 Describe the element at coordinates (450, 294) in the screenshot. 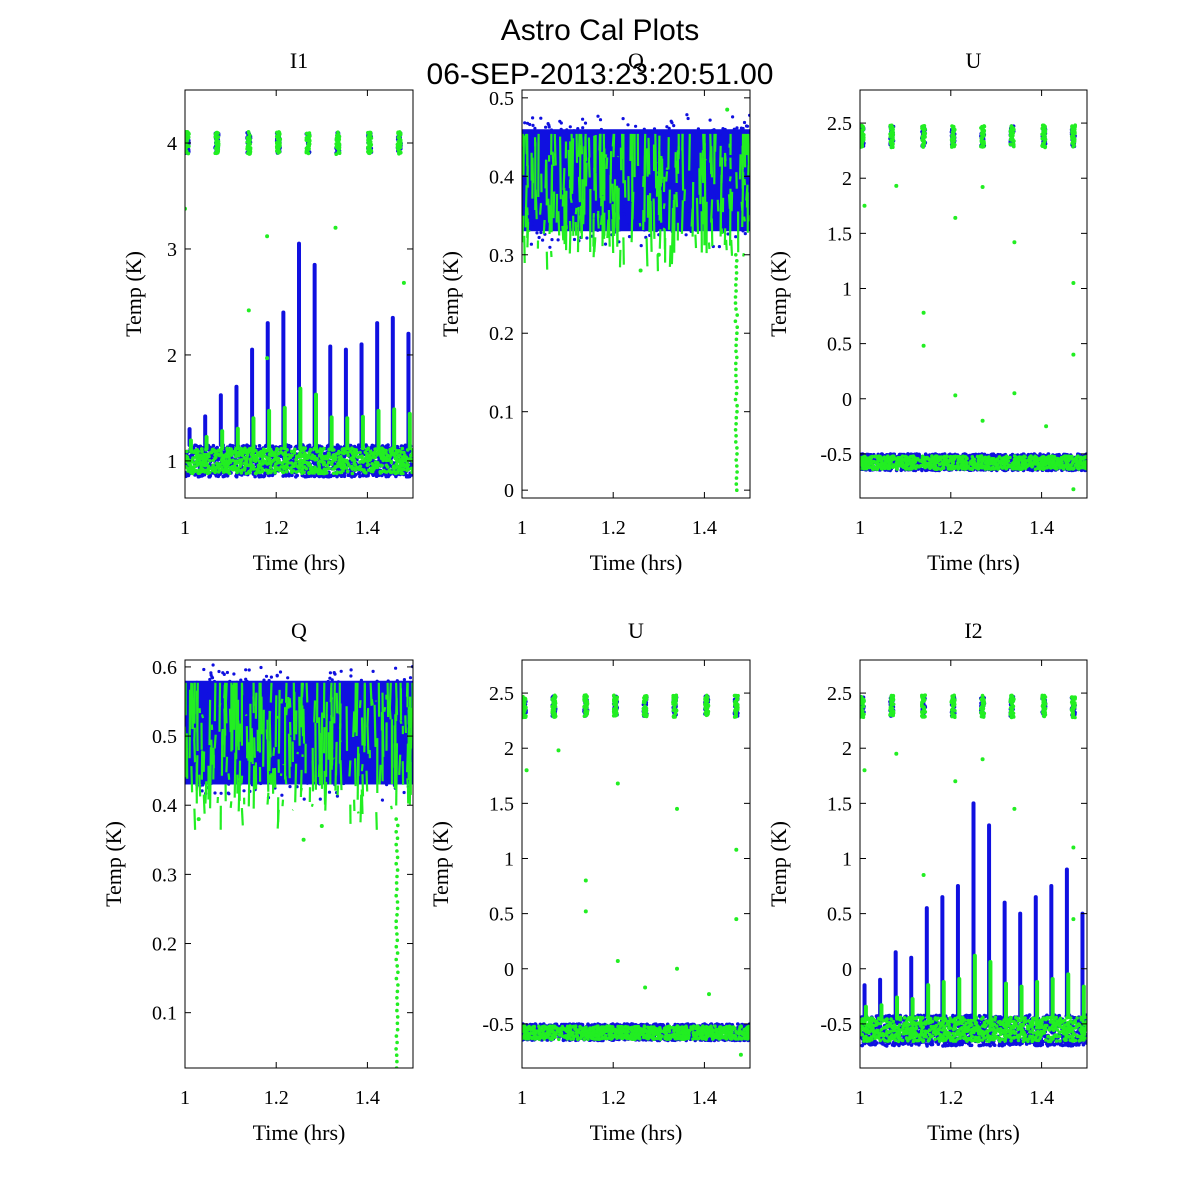

I see `y-axis-label: Temp (K)` at that location.